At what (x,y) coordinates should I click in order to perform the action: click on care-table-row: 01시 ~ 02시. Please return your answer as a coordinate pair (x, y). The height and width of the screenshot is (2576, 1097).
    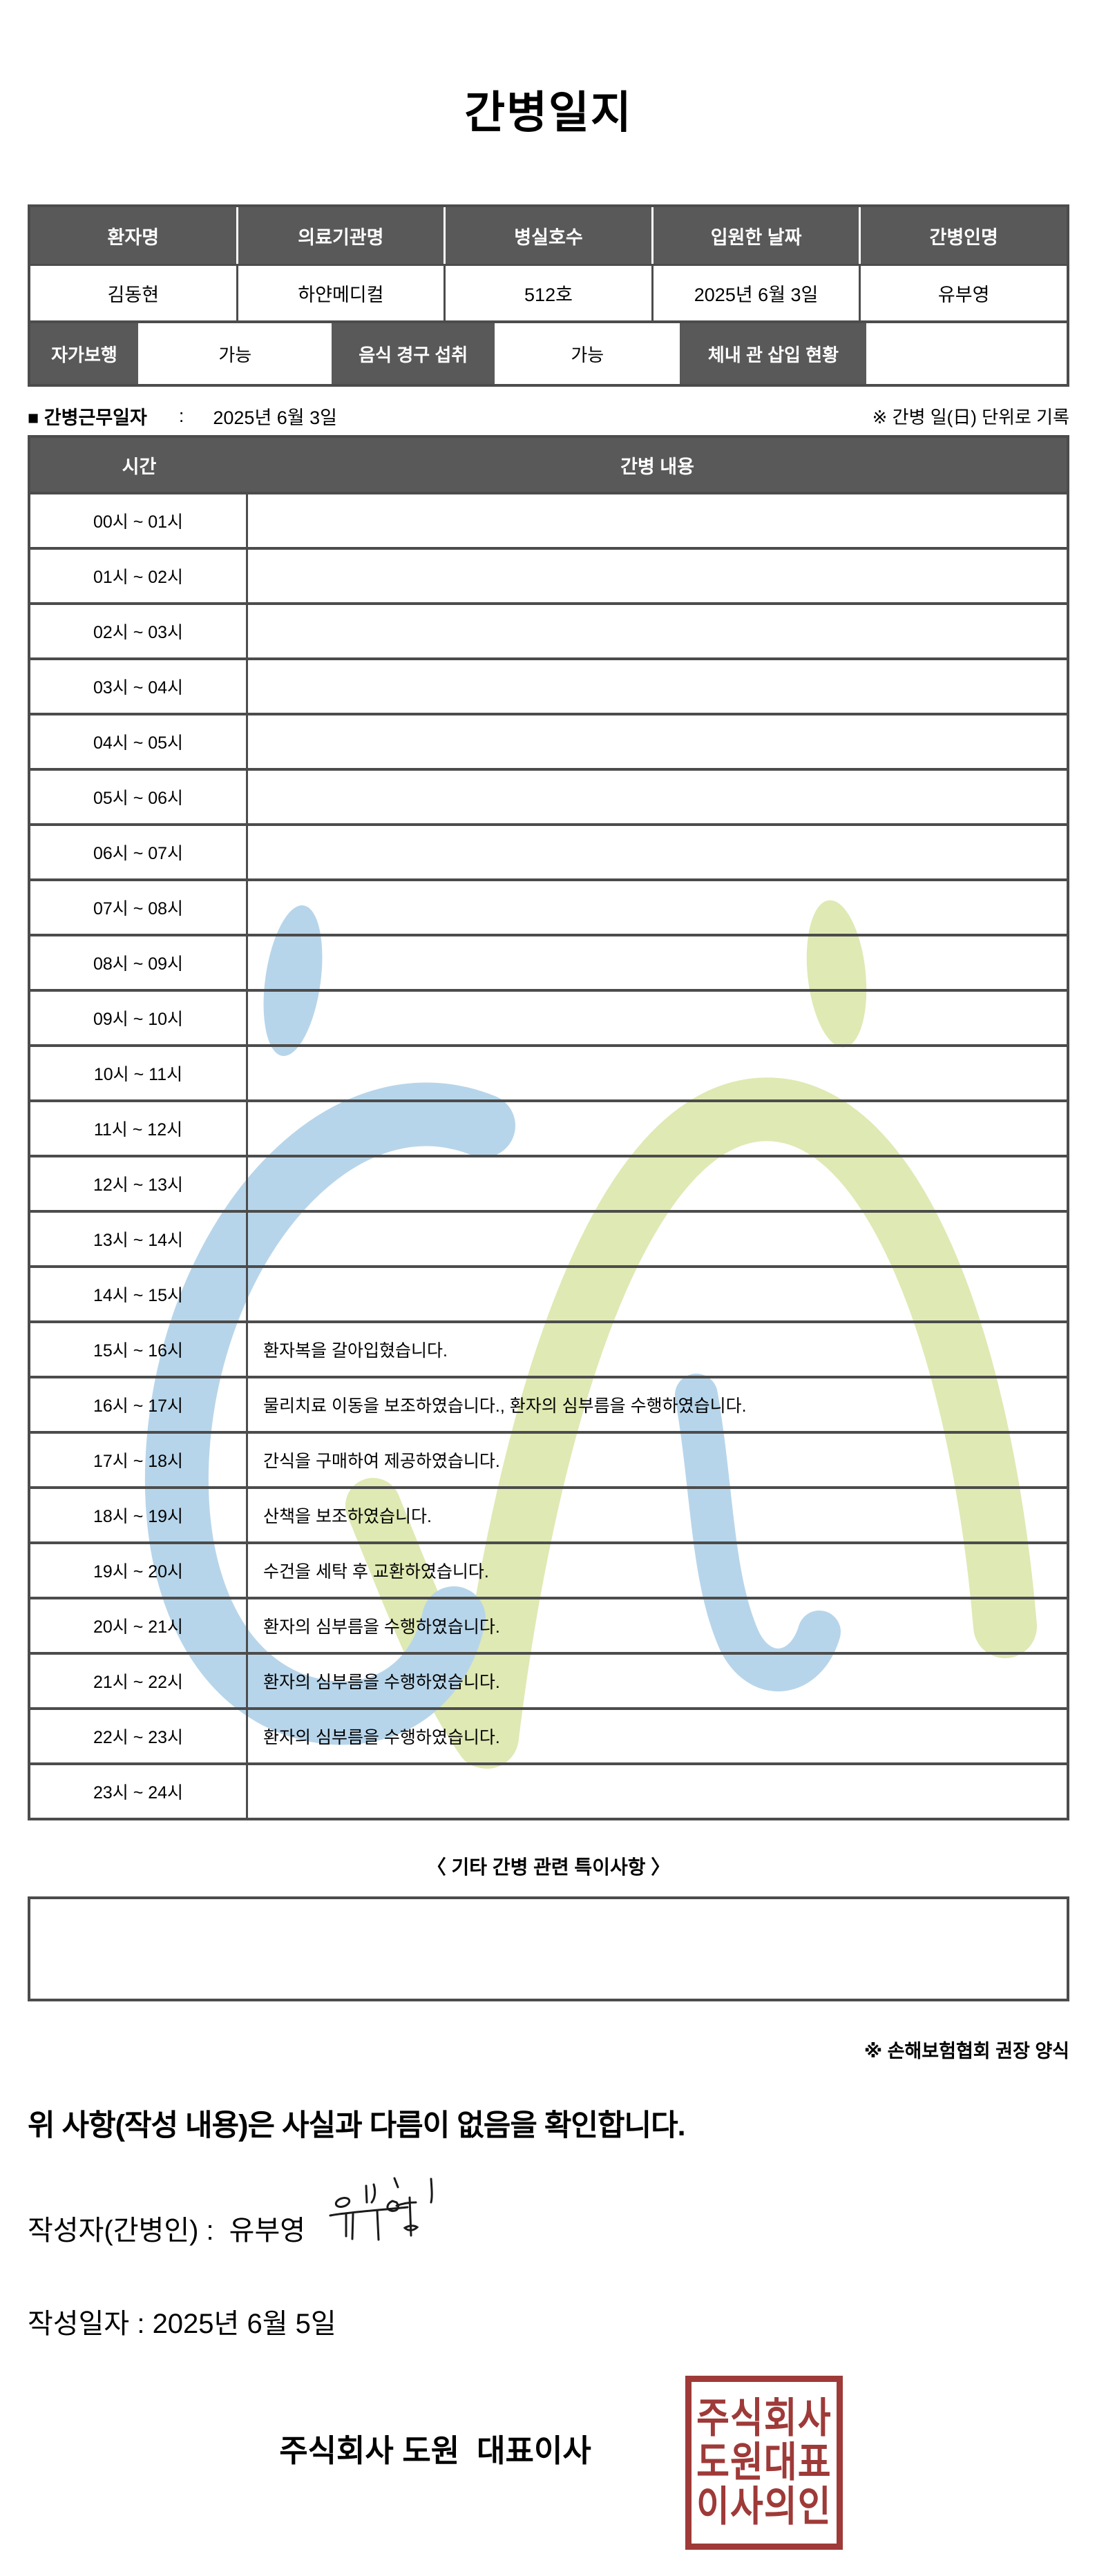
    Looking at the image, I should click on (548, 574).